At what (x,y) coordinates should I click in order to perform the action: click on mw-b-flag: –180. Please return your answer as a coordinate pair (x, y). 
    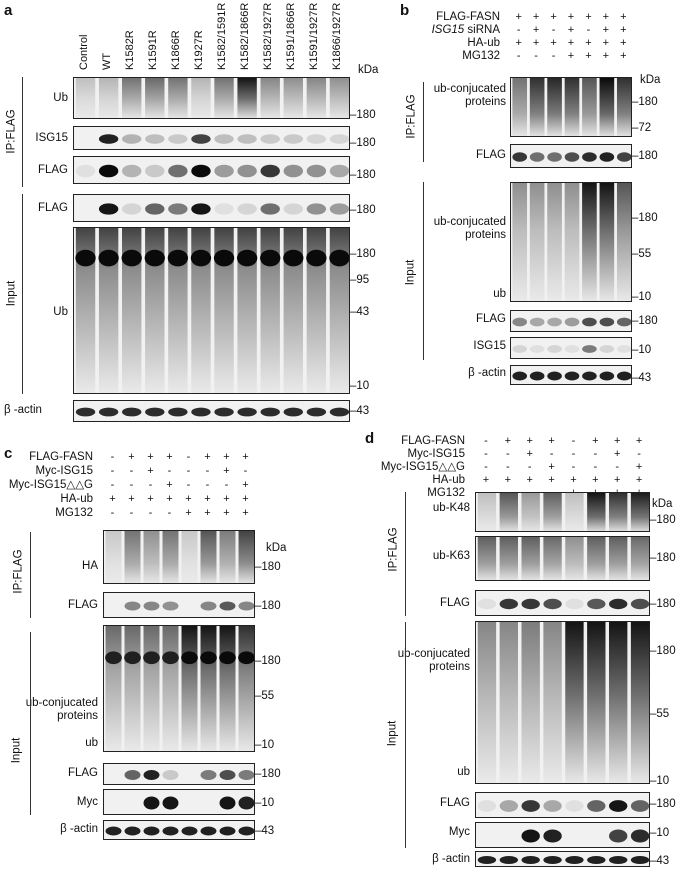
    Looking at the image, I should click on (645, 156).